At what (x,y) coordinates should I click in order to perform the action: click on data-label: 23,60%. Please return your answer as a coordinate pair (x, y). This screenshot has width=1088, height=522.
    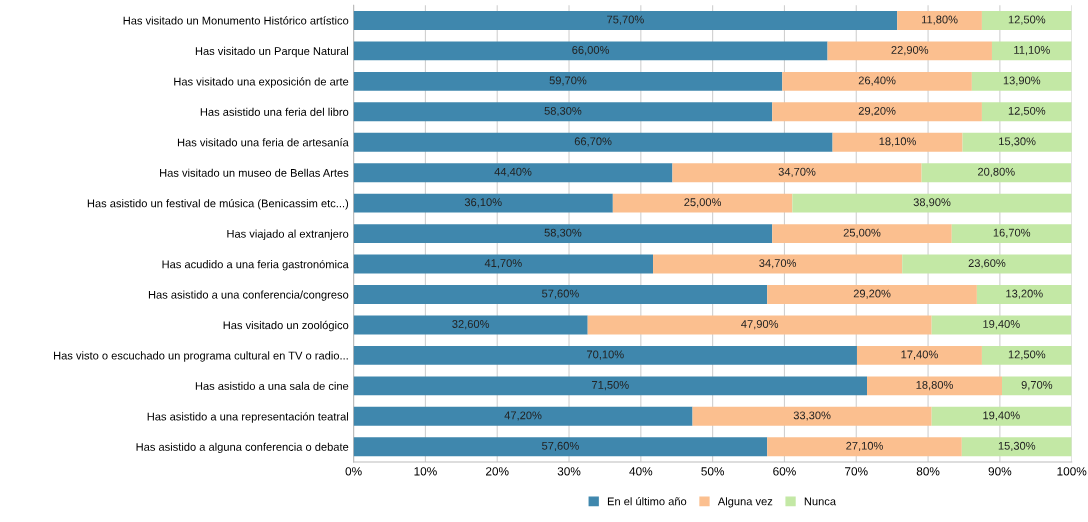
    Looking at the image, I should click on (987, 264).